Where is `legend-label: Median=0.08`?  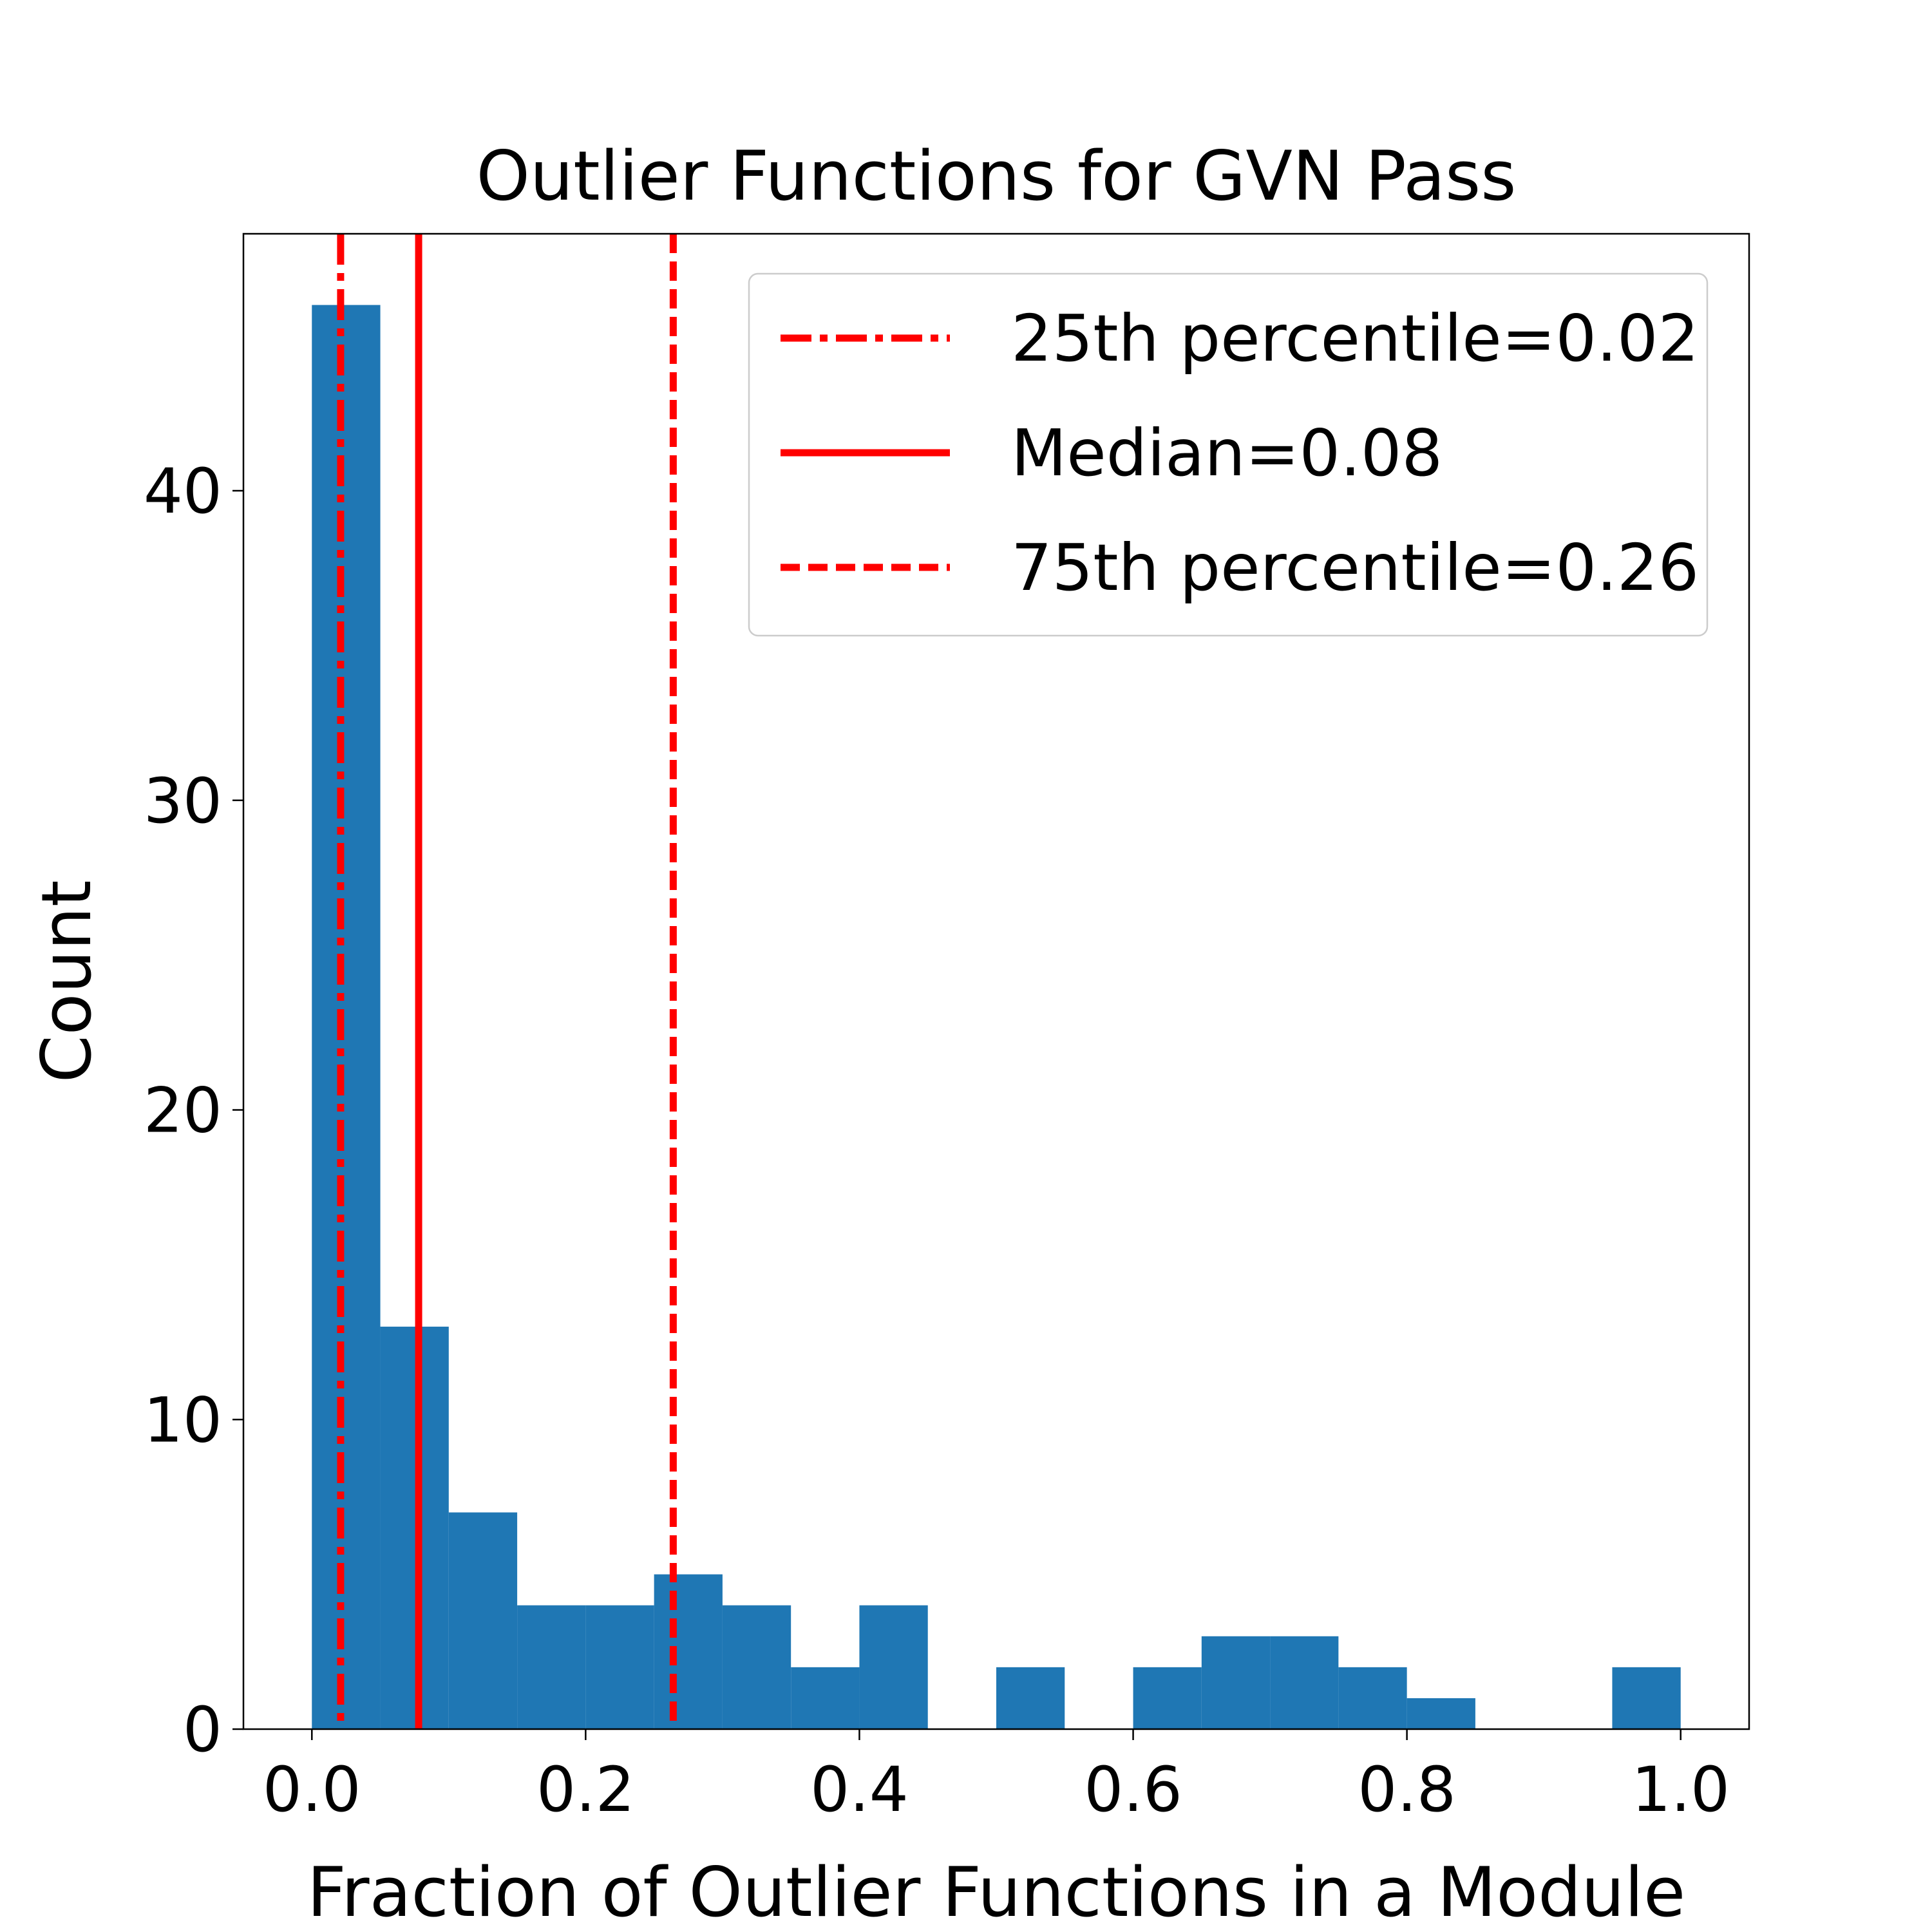
legend-label: Median=0.08 is located at coordinates (1227, 453).